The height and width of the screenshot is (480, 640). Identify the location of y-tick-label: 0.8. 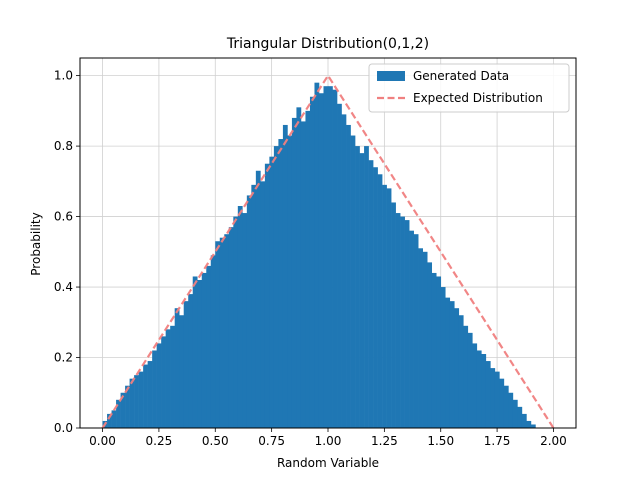
(63, 146).